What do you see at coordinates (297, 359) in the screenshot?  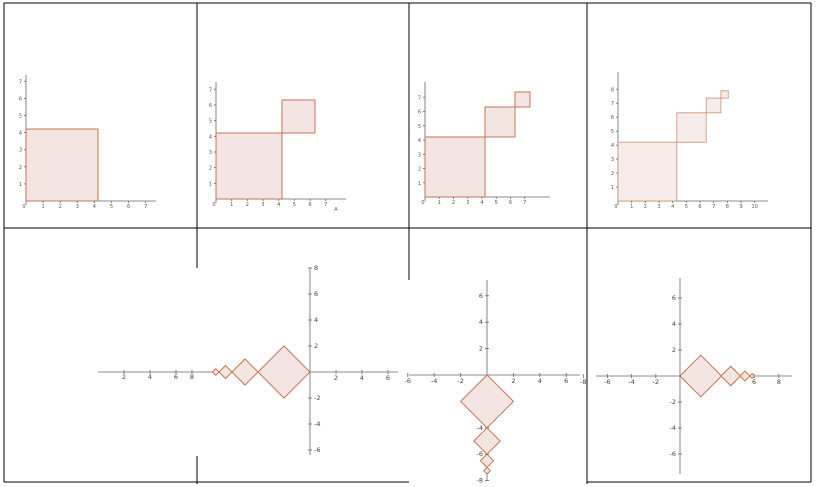 I see `bottom-panel-2: 2 4 6 8 6 4 2 -2 -4 -6` at bounding box center [297, 359].